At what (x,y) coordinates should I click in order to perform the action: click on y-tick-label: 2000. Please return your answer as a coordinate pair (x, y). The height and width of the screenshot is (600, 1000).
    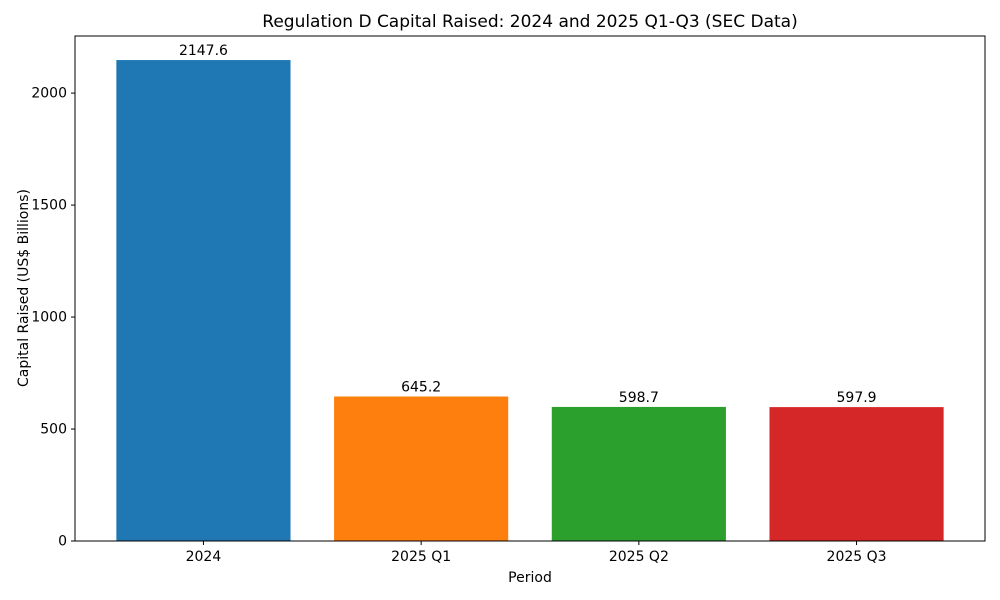
    Looking at the image, I should click on (49, 94).